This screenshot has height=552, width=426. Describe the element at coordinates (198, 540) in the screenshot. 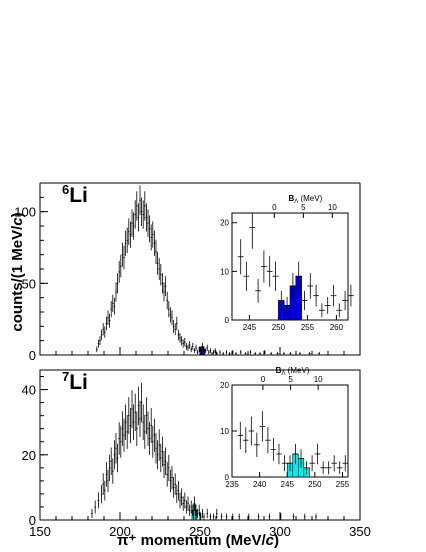

I see `x-axis-title: π⁺ momentum (MeV/c)` at that location.